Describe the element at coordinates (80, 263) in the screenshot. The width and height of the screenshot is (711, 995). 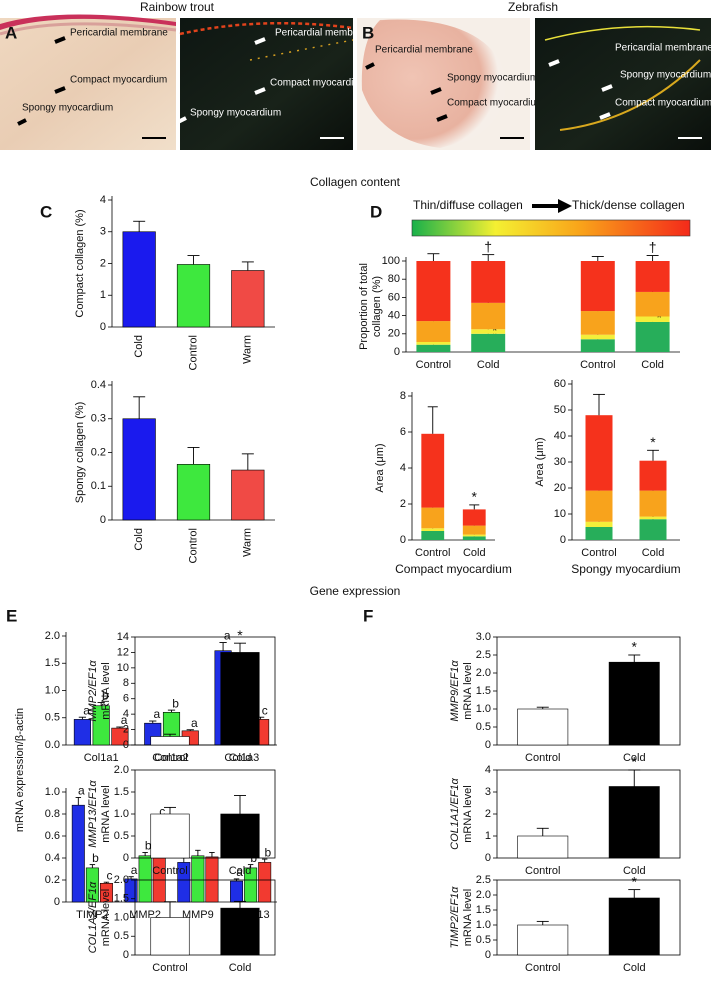
I see `y-axis-label: Compact collagen (%)` at that location.